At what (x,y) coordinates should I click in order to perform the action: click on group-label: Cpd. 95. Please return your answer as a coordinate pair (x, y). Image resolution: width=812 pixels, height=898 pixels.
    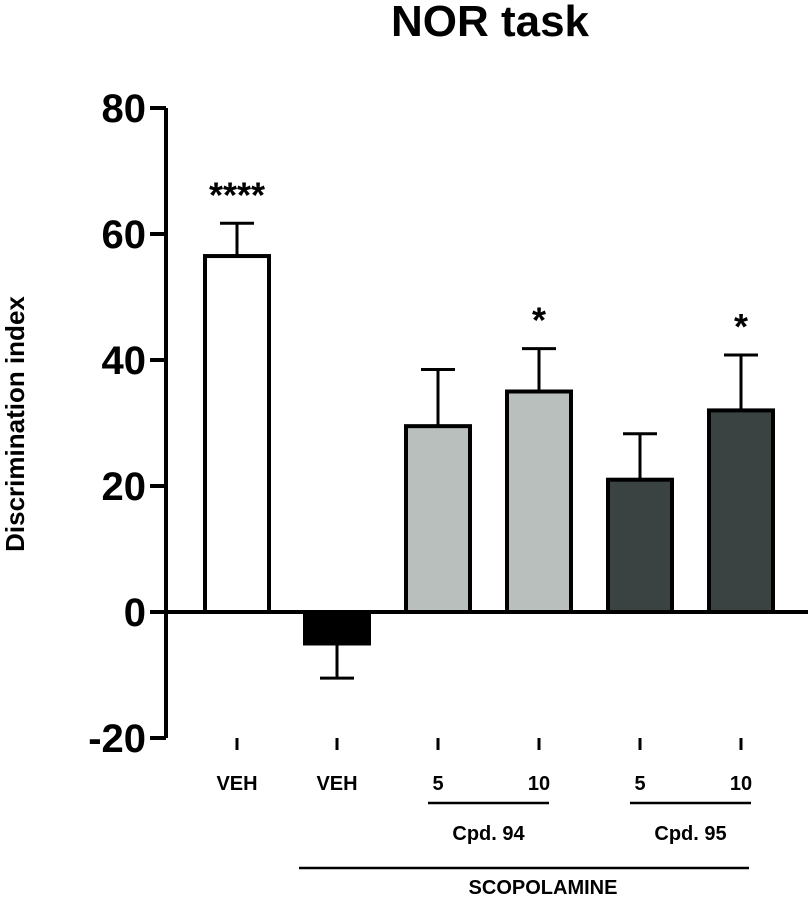
    Looking at the image, I should click on (690, 834).